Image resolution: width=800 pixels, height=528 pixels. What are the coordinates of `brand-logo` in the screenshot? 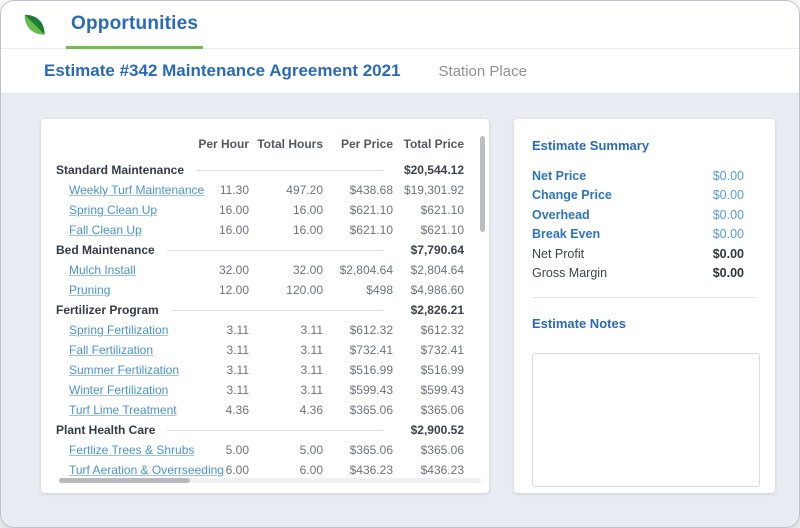 It's located at (34, 24).